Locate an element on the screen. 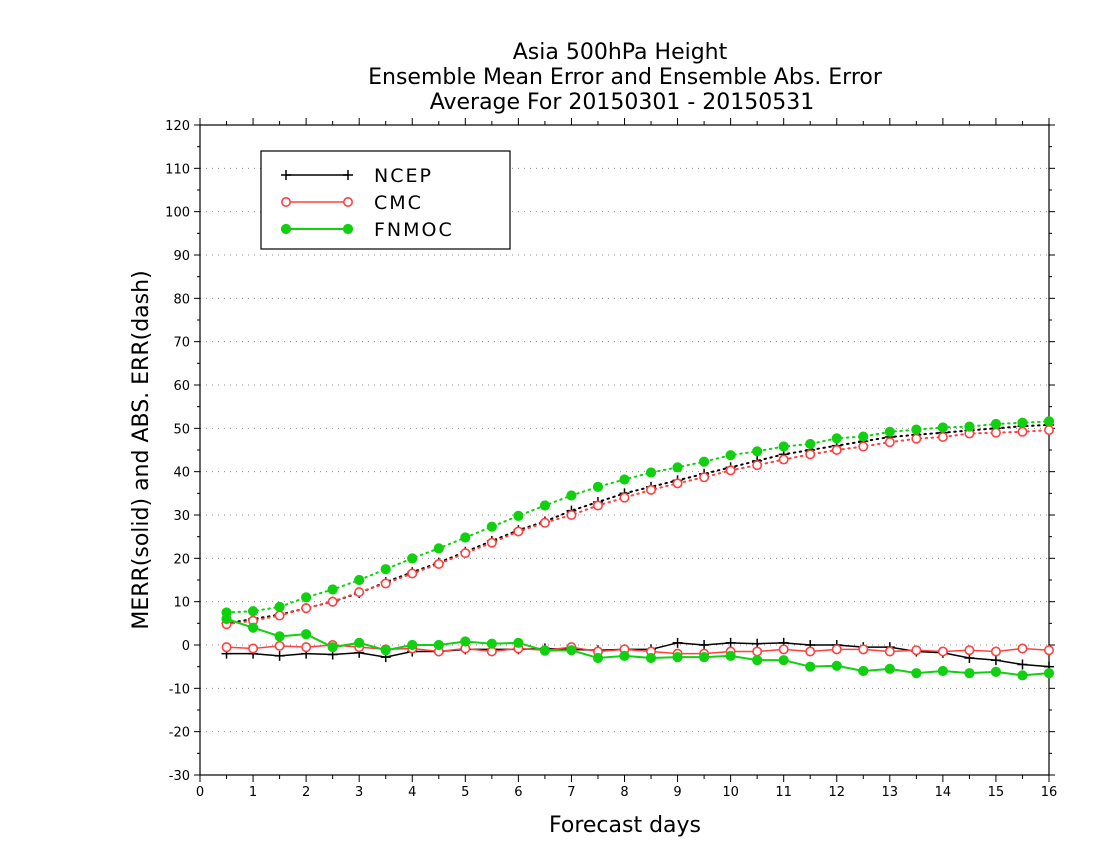 The image size is (1100, 854). legend: NCEP CMC FNMOC is located at coordinates (385, 200).